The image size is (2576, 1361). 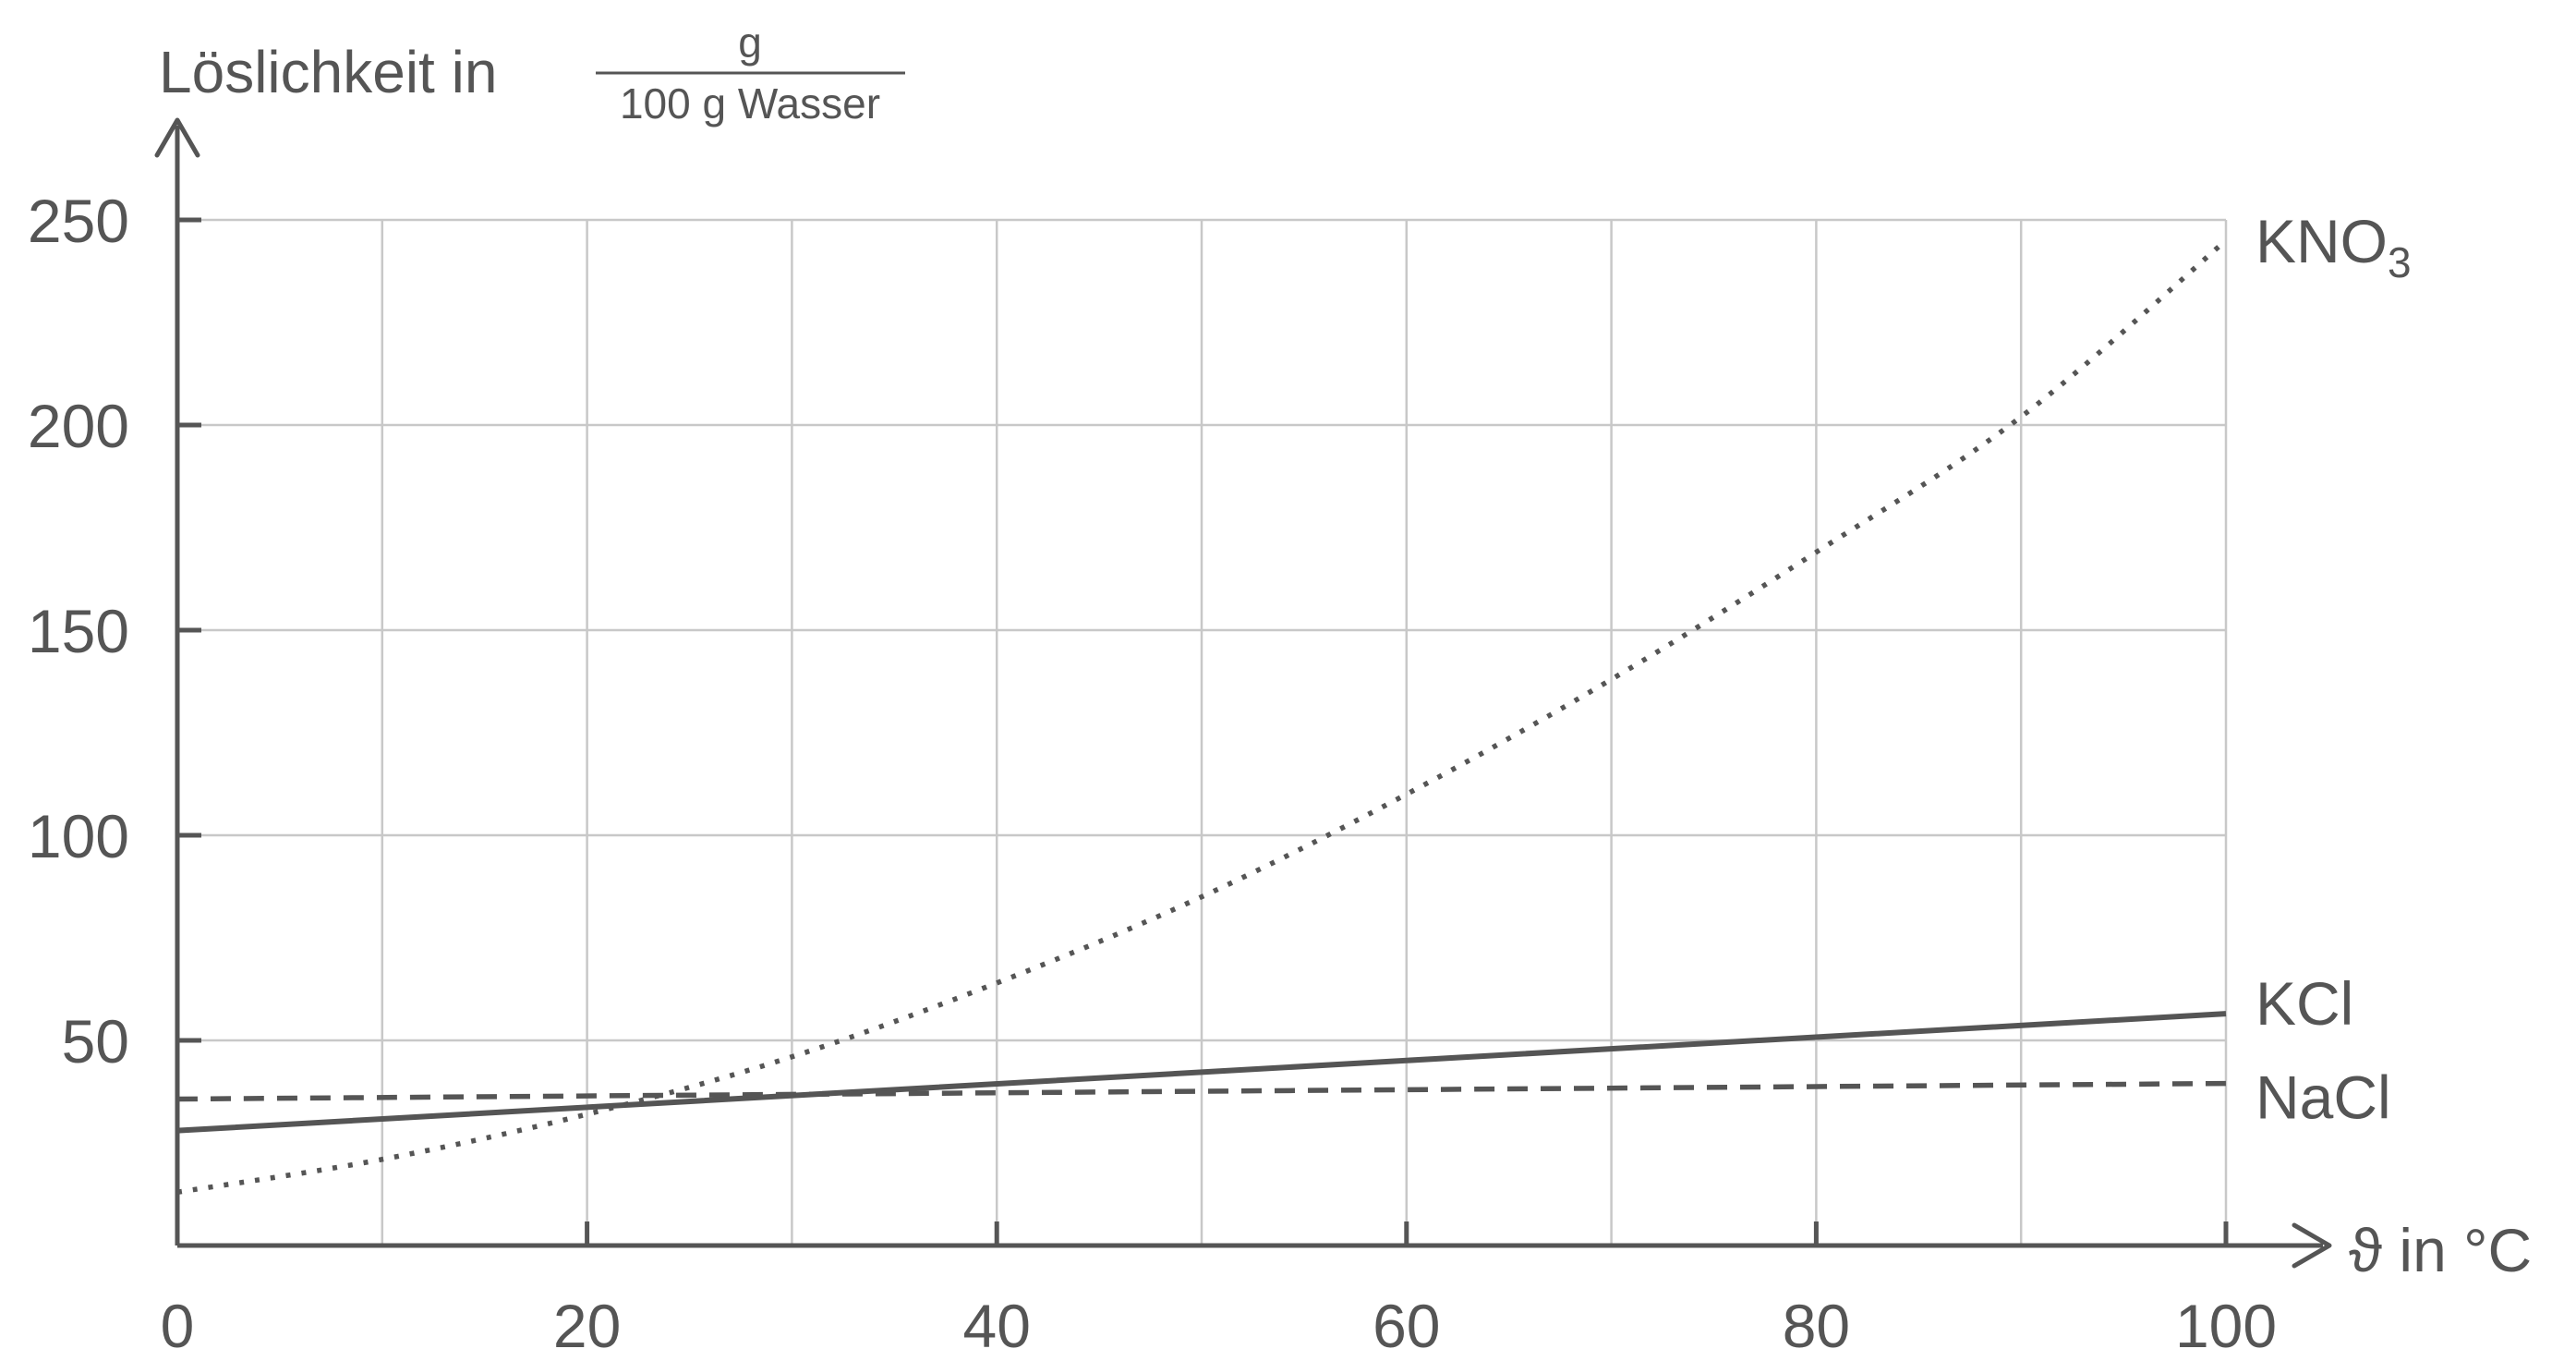 What do you see at coordinates (750, 103) in the screenshot?
I see `y-axis-unit-denominator: 100 g Wasser` at bounding box center [750, 103].